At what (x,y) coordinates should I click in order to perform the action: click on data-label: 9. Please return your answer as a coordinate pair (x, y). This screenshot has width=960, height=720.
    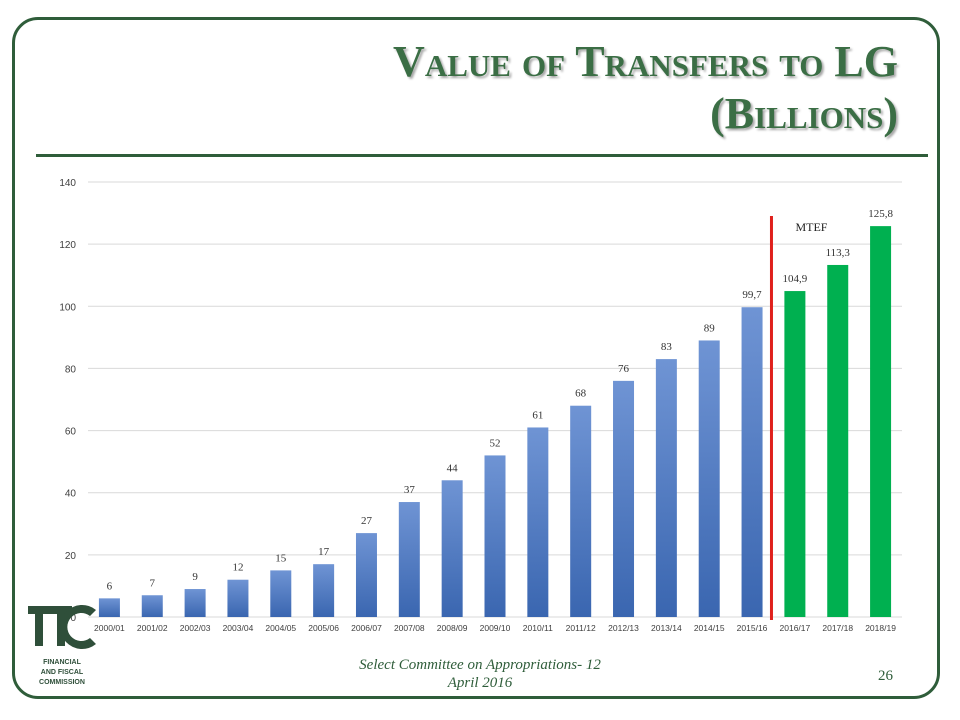
    Looking at the image, I should click on (195, 577).